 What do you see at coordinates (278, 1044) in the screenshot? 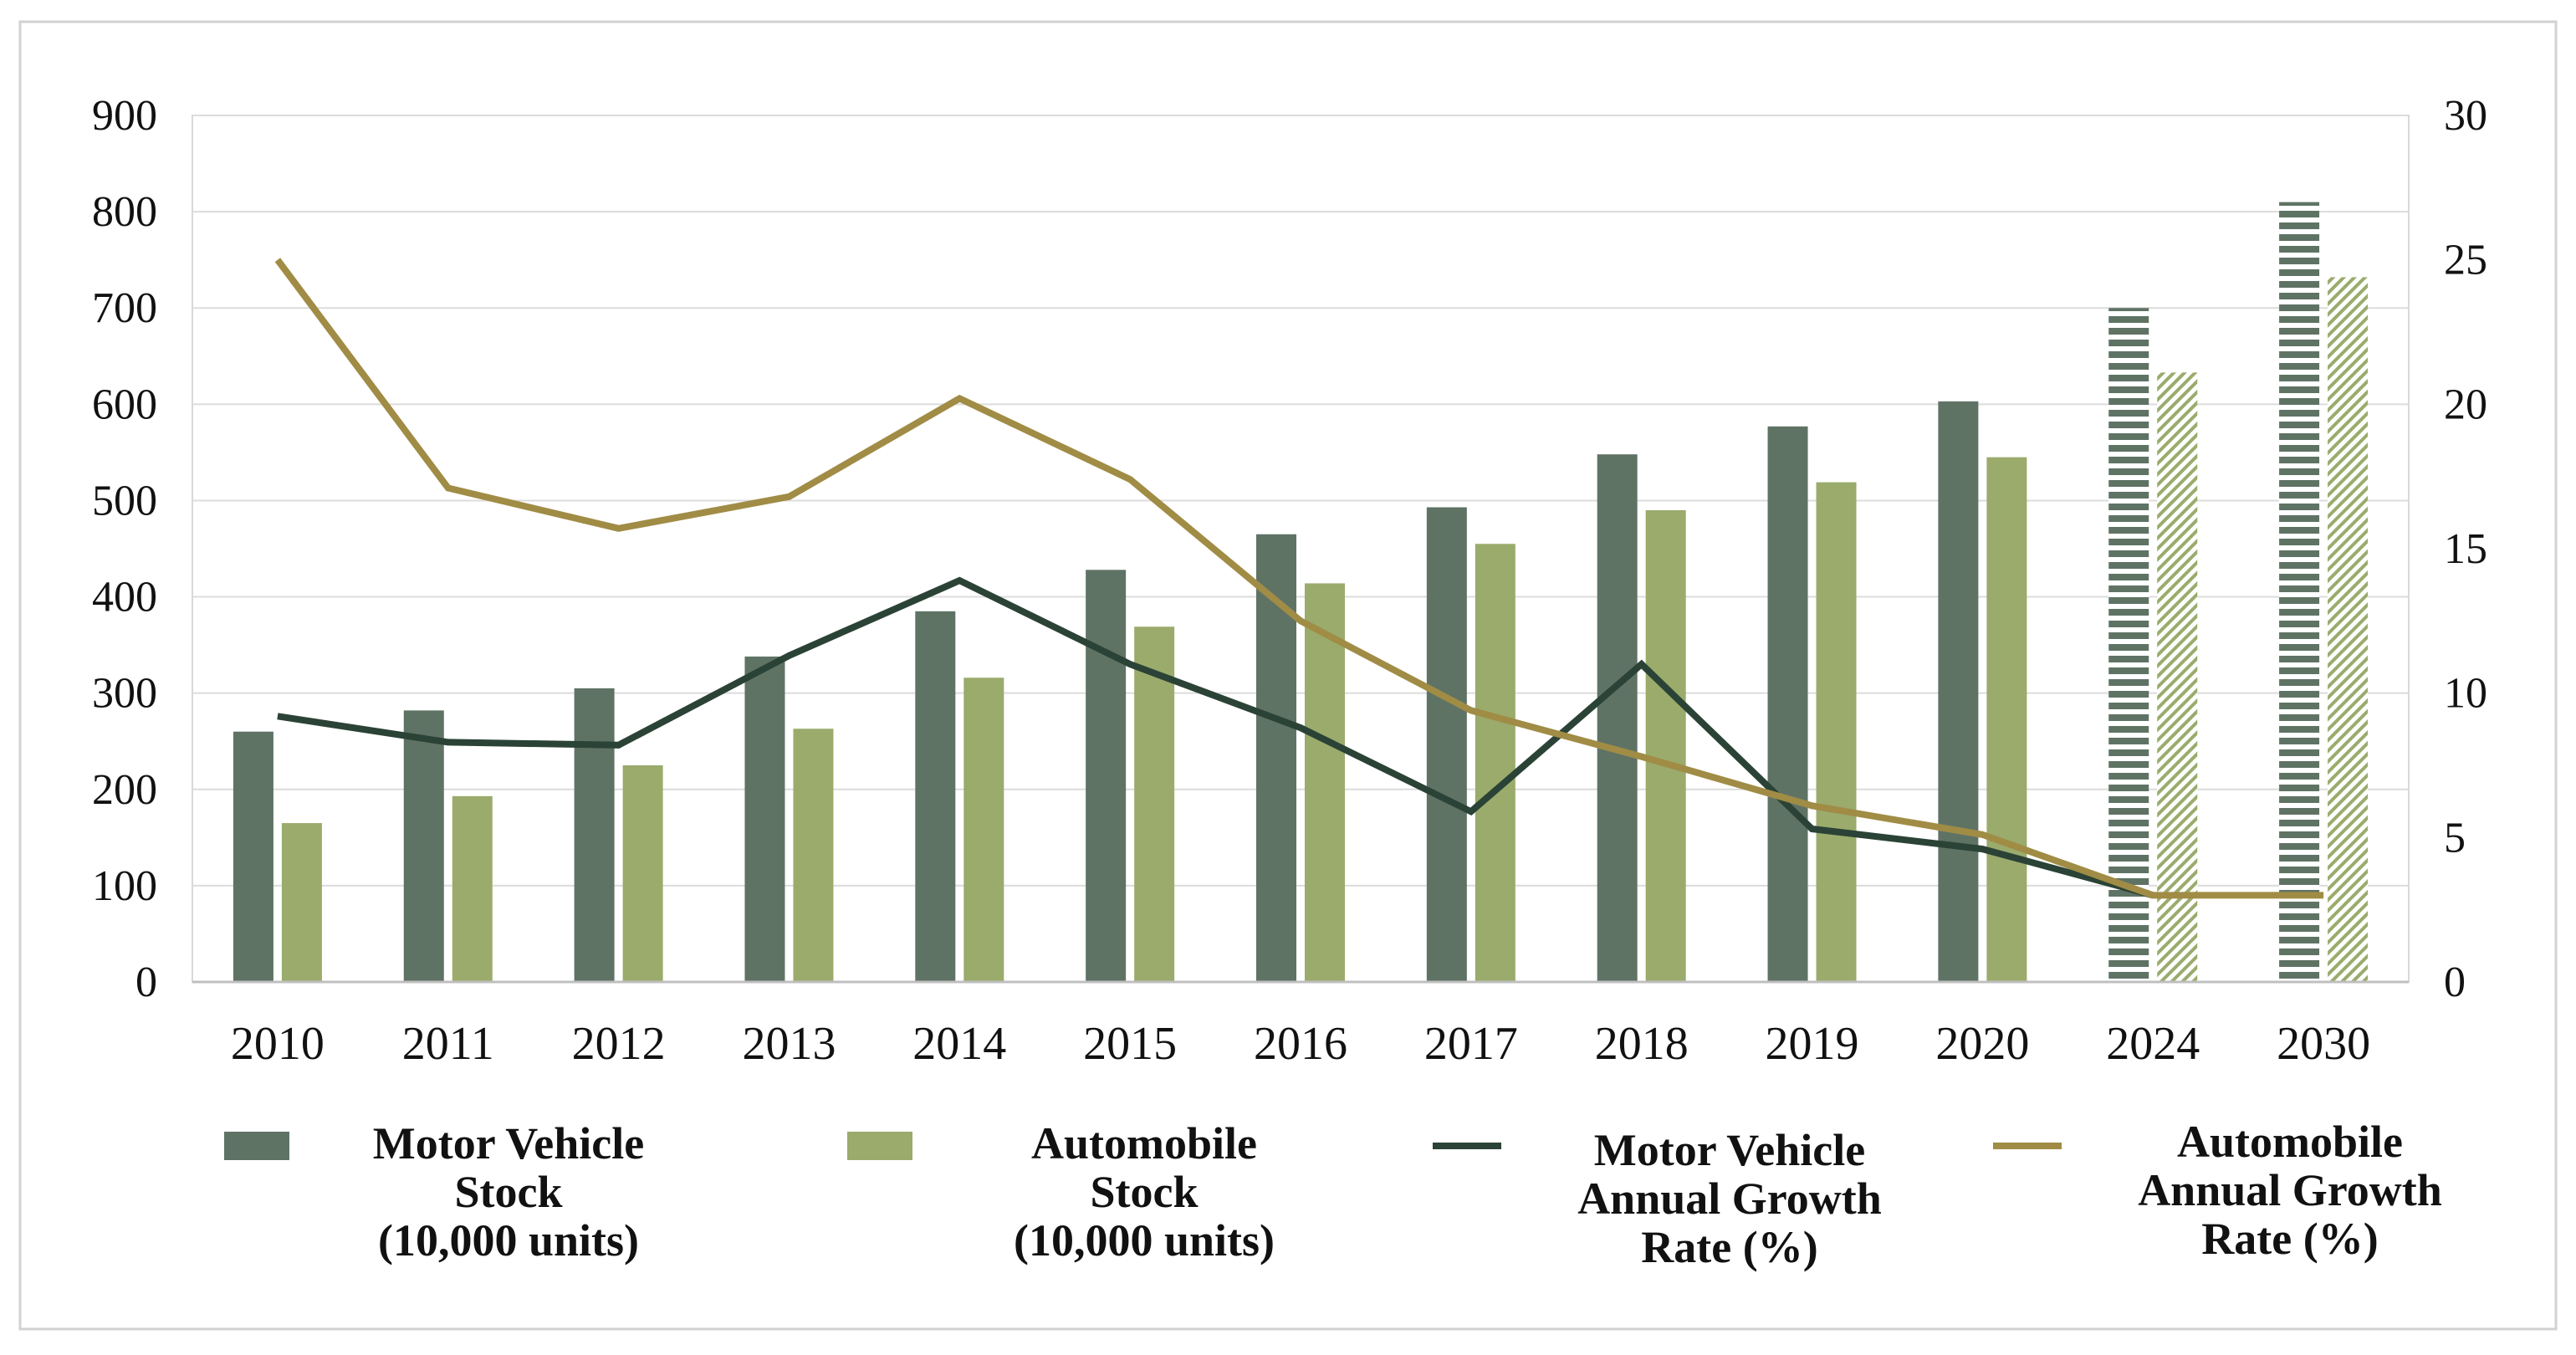
I see `x-tick-label: 2010` at bounding box center [278, 1044].